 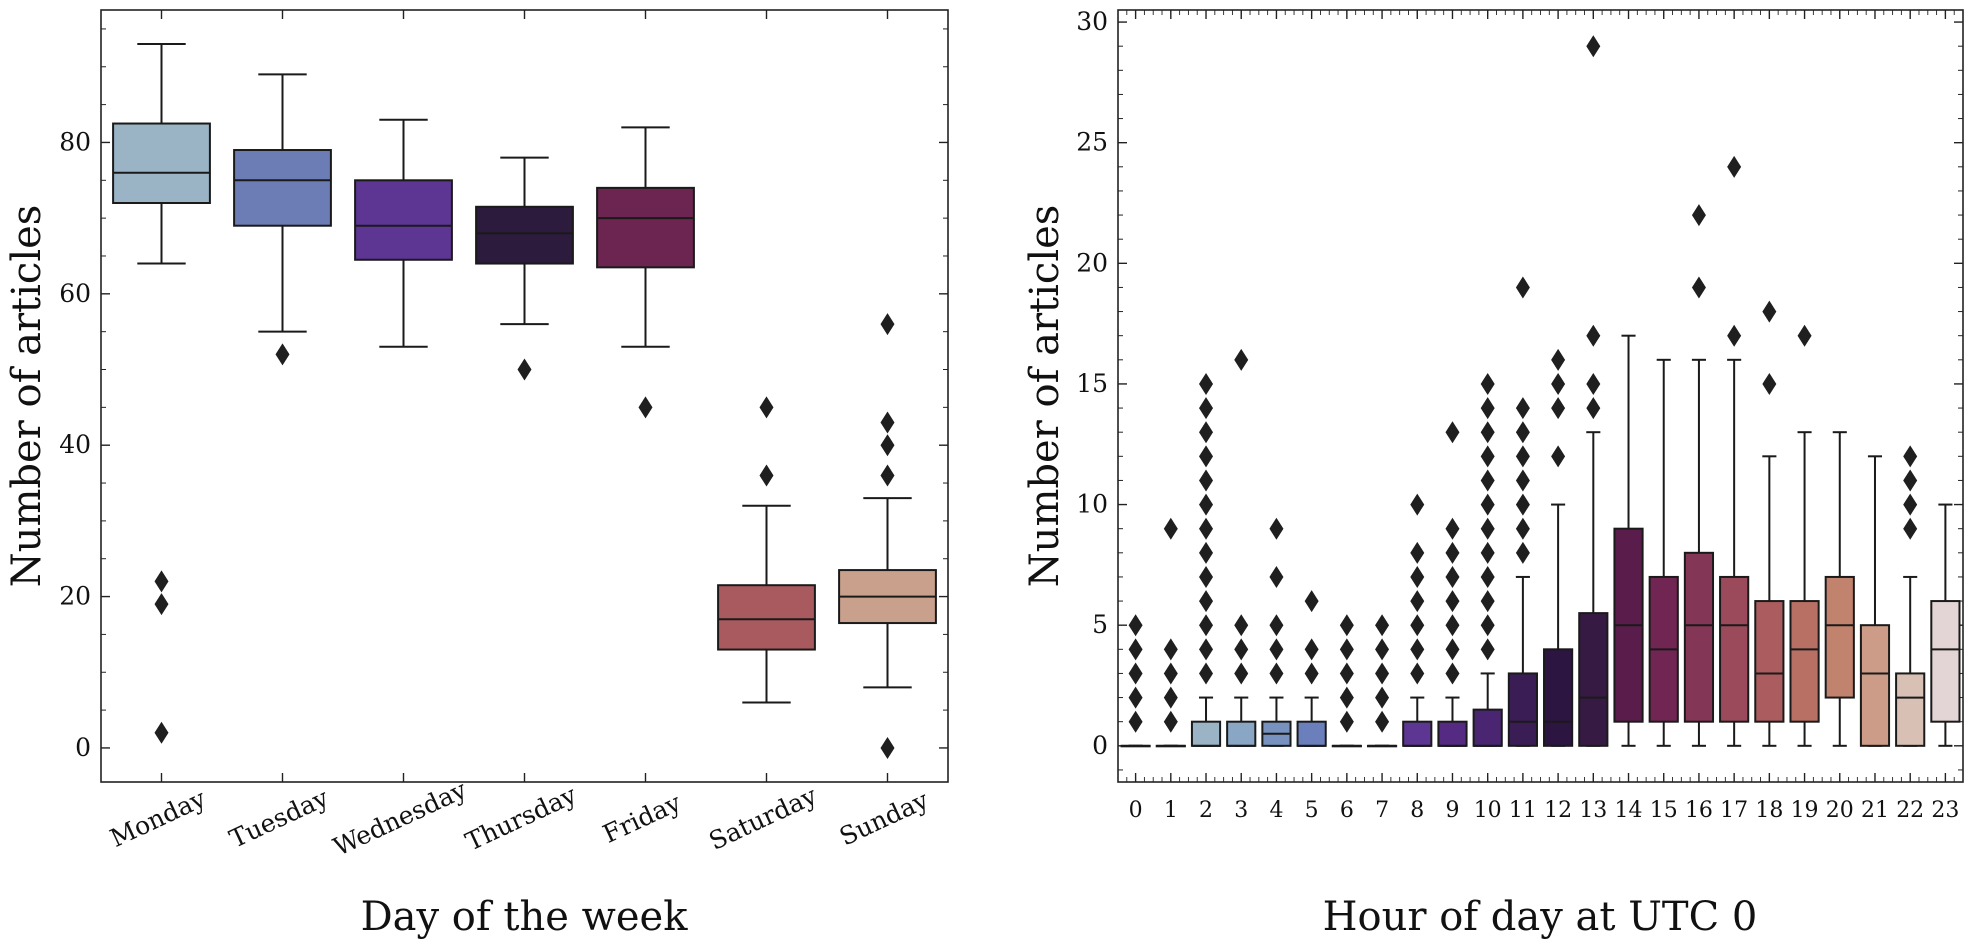 I want to click on y-tick-label: 25, so click(x=1092, y=142).